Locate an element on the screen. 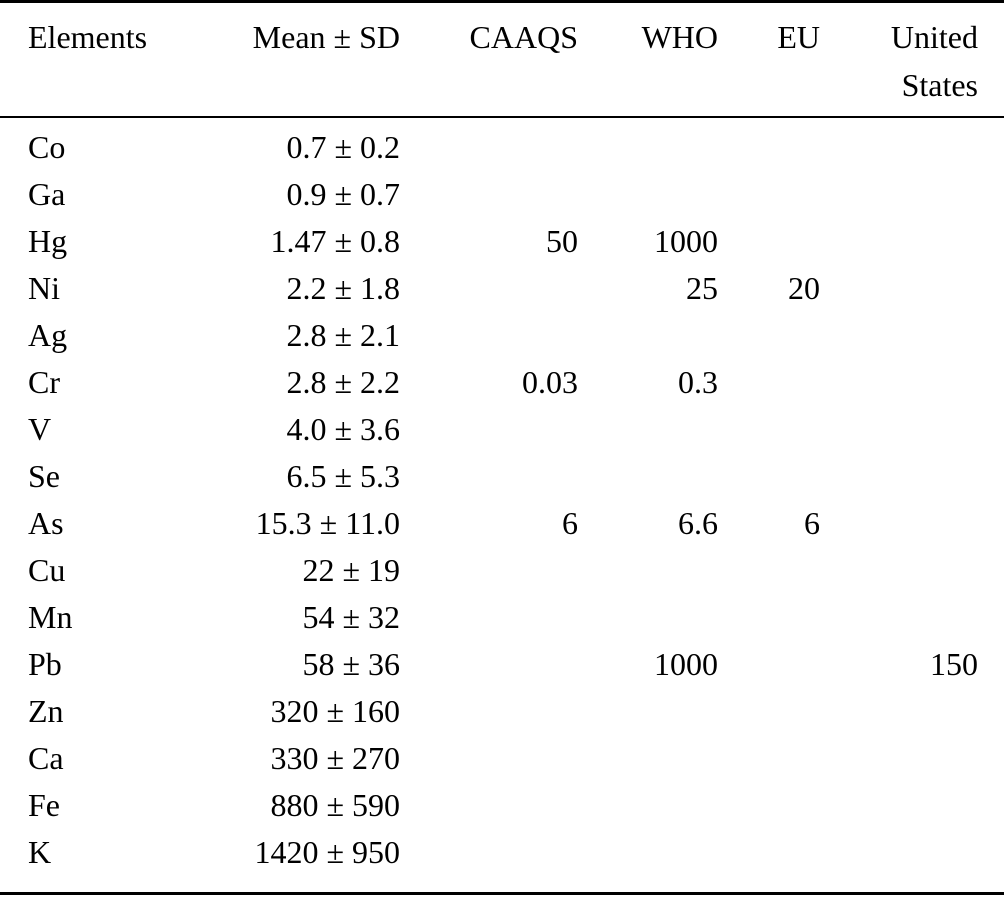  cell-element: Ga is located at coordinates (47, 194).